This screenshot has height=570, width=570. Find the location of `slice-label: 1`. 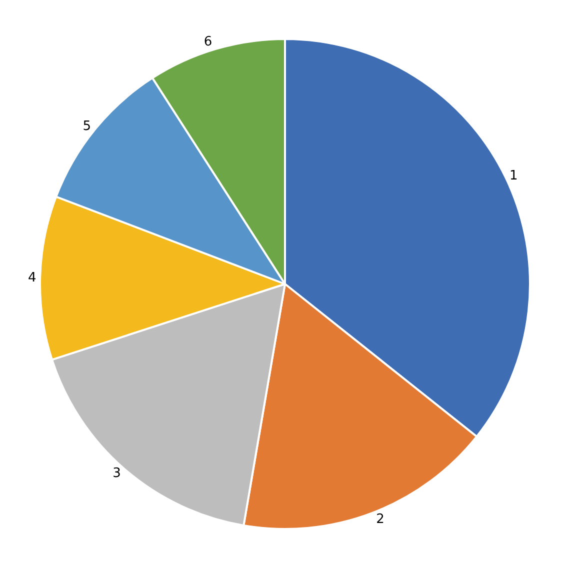

slice-label: 1 is located at coordinates (513, 176).